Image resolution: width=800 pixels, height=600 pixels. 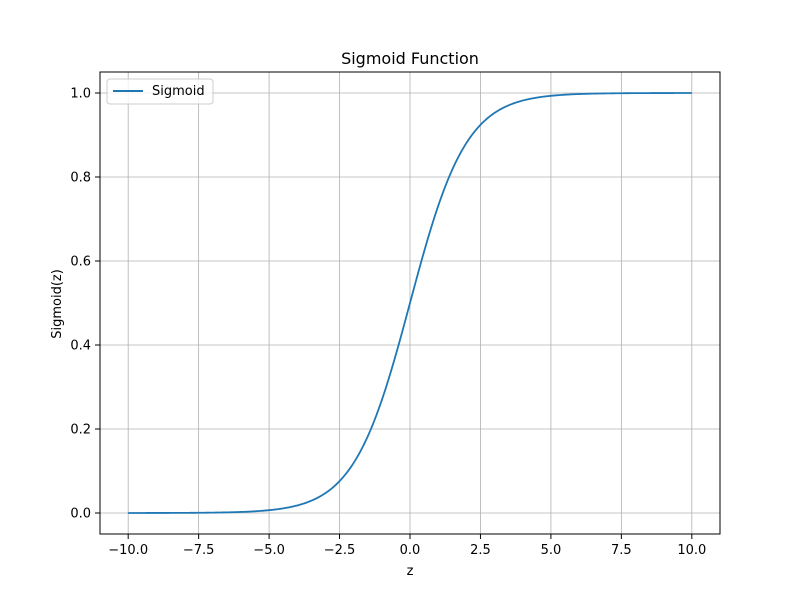 I want to click on chart-title: Sigmoid Function, so click(x=410, y=58).